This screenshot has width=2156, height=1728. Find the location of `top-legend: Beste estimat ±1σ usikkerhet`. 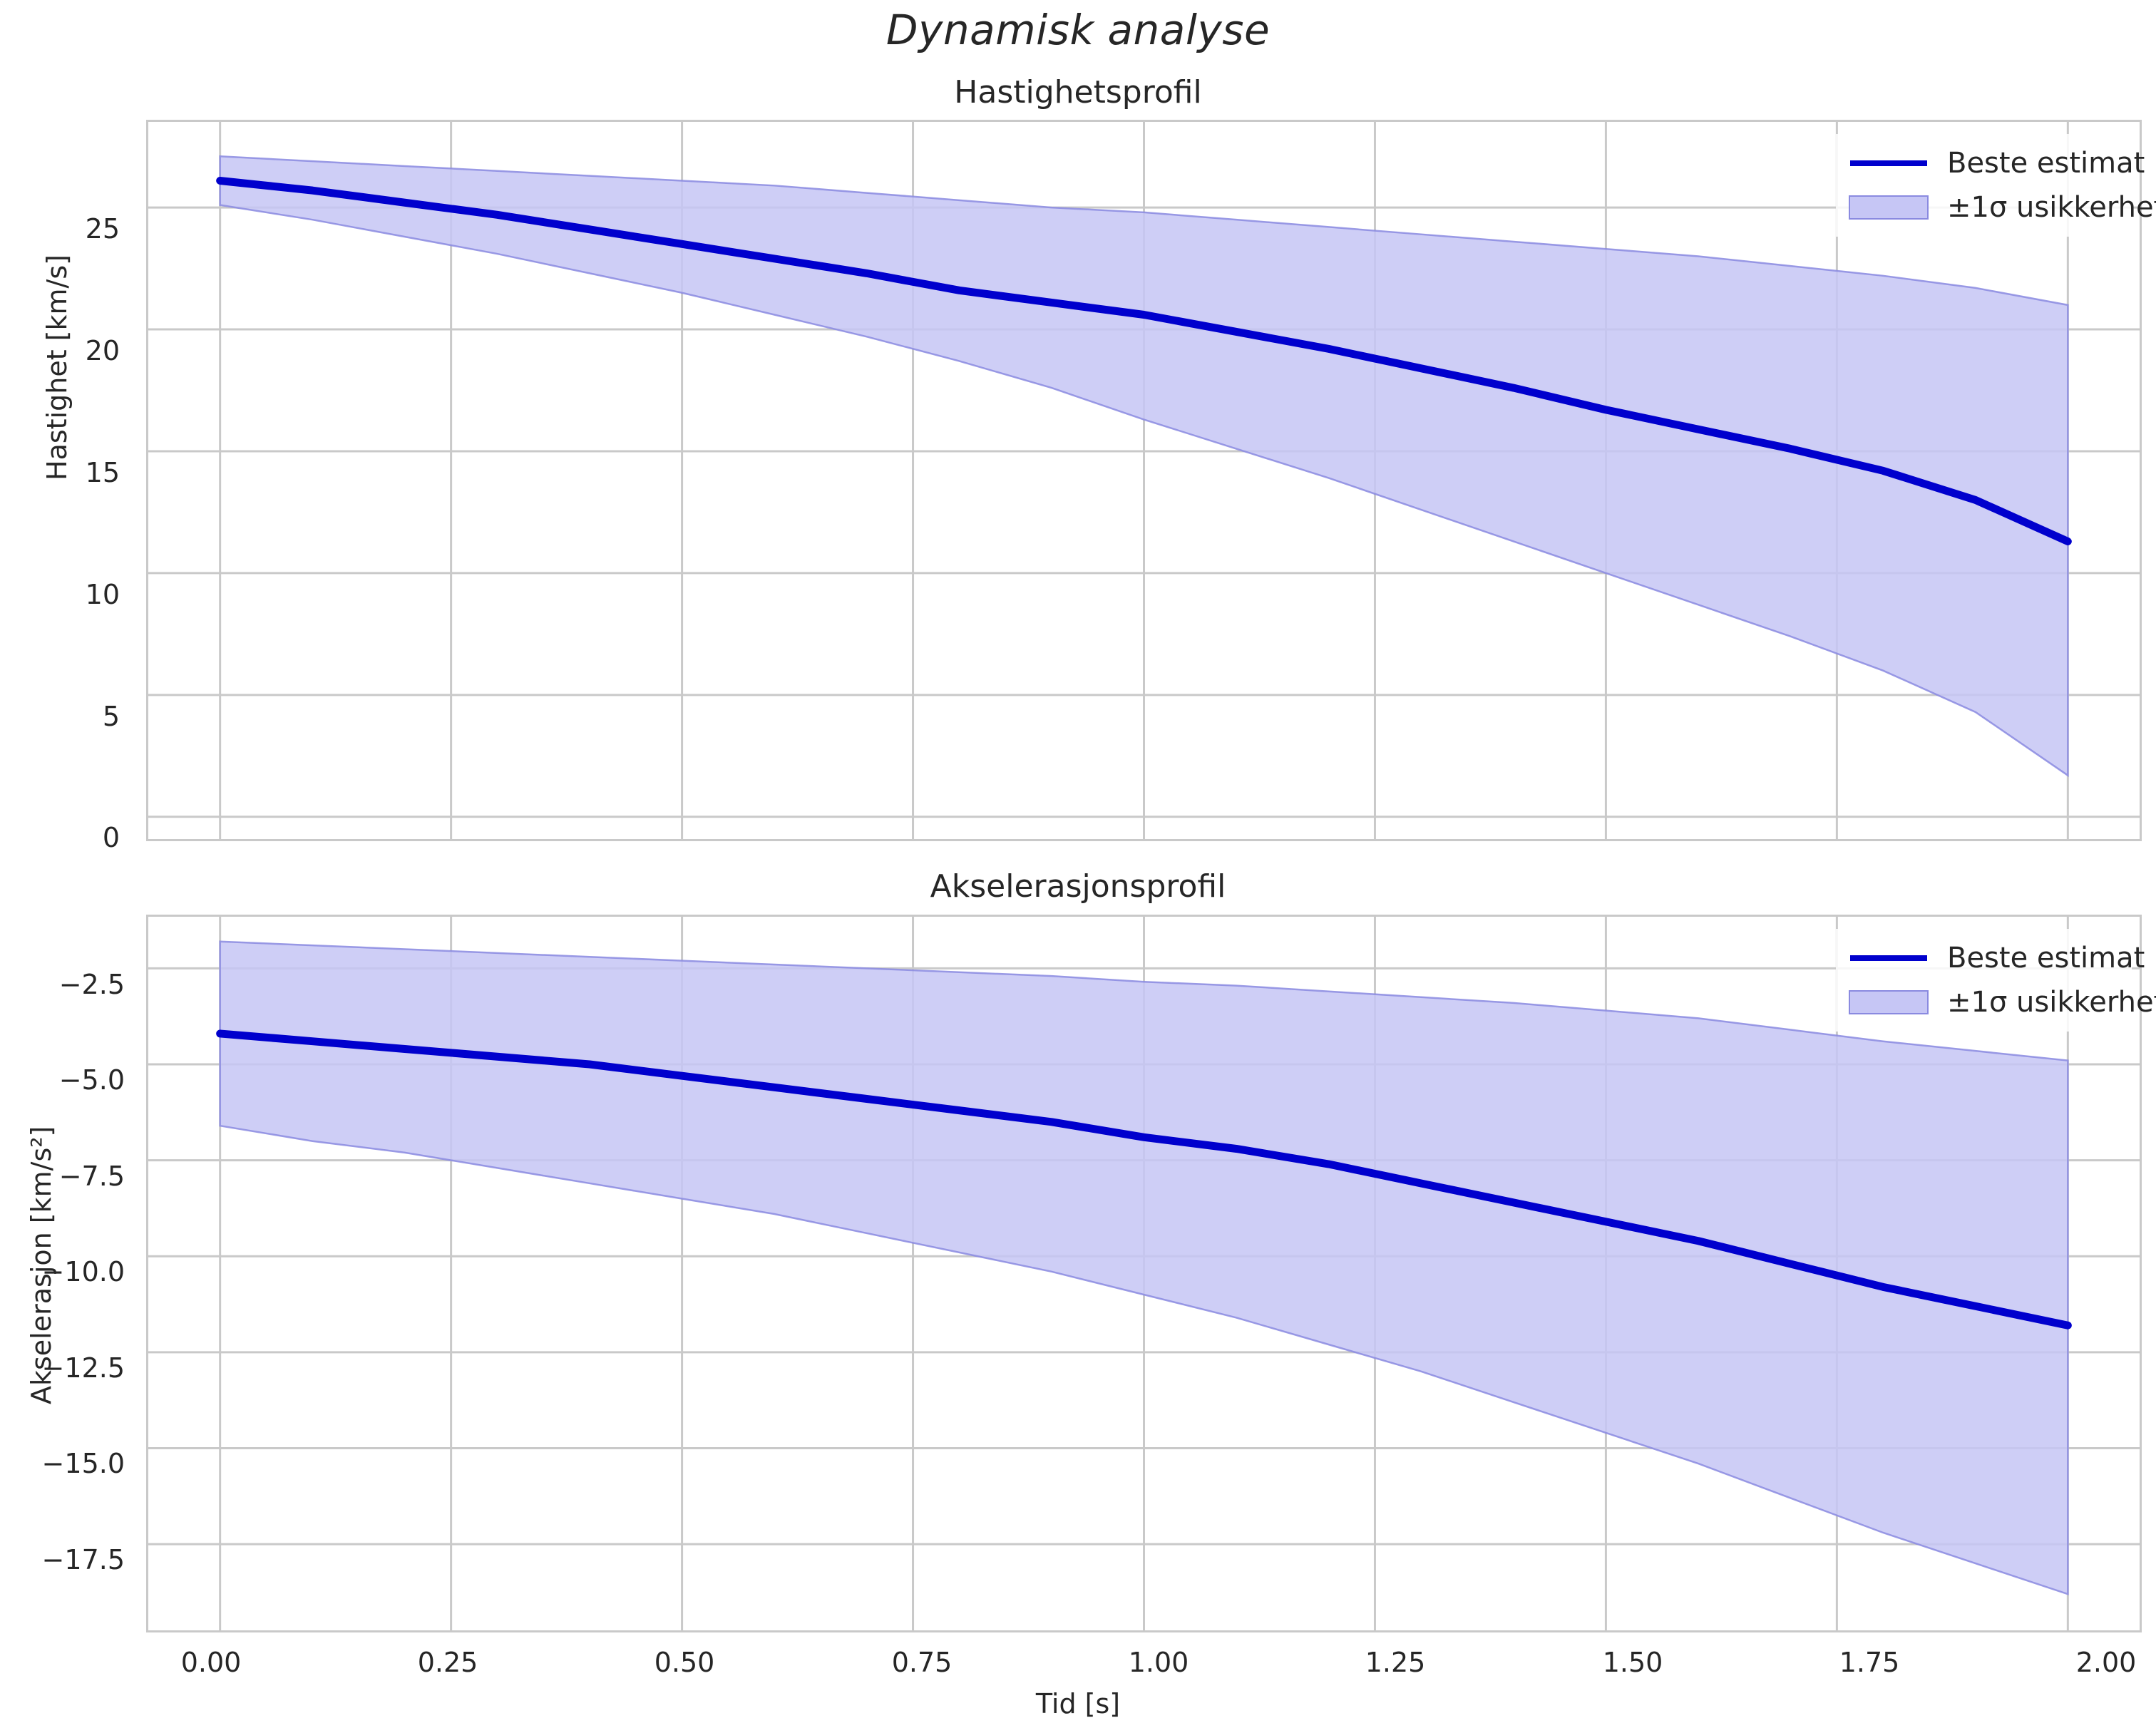

top-legend: Beste estimat ±1σ usikkerhet is located at coordinates (1996, 185).